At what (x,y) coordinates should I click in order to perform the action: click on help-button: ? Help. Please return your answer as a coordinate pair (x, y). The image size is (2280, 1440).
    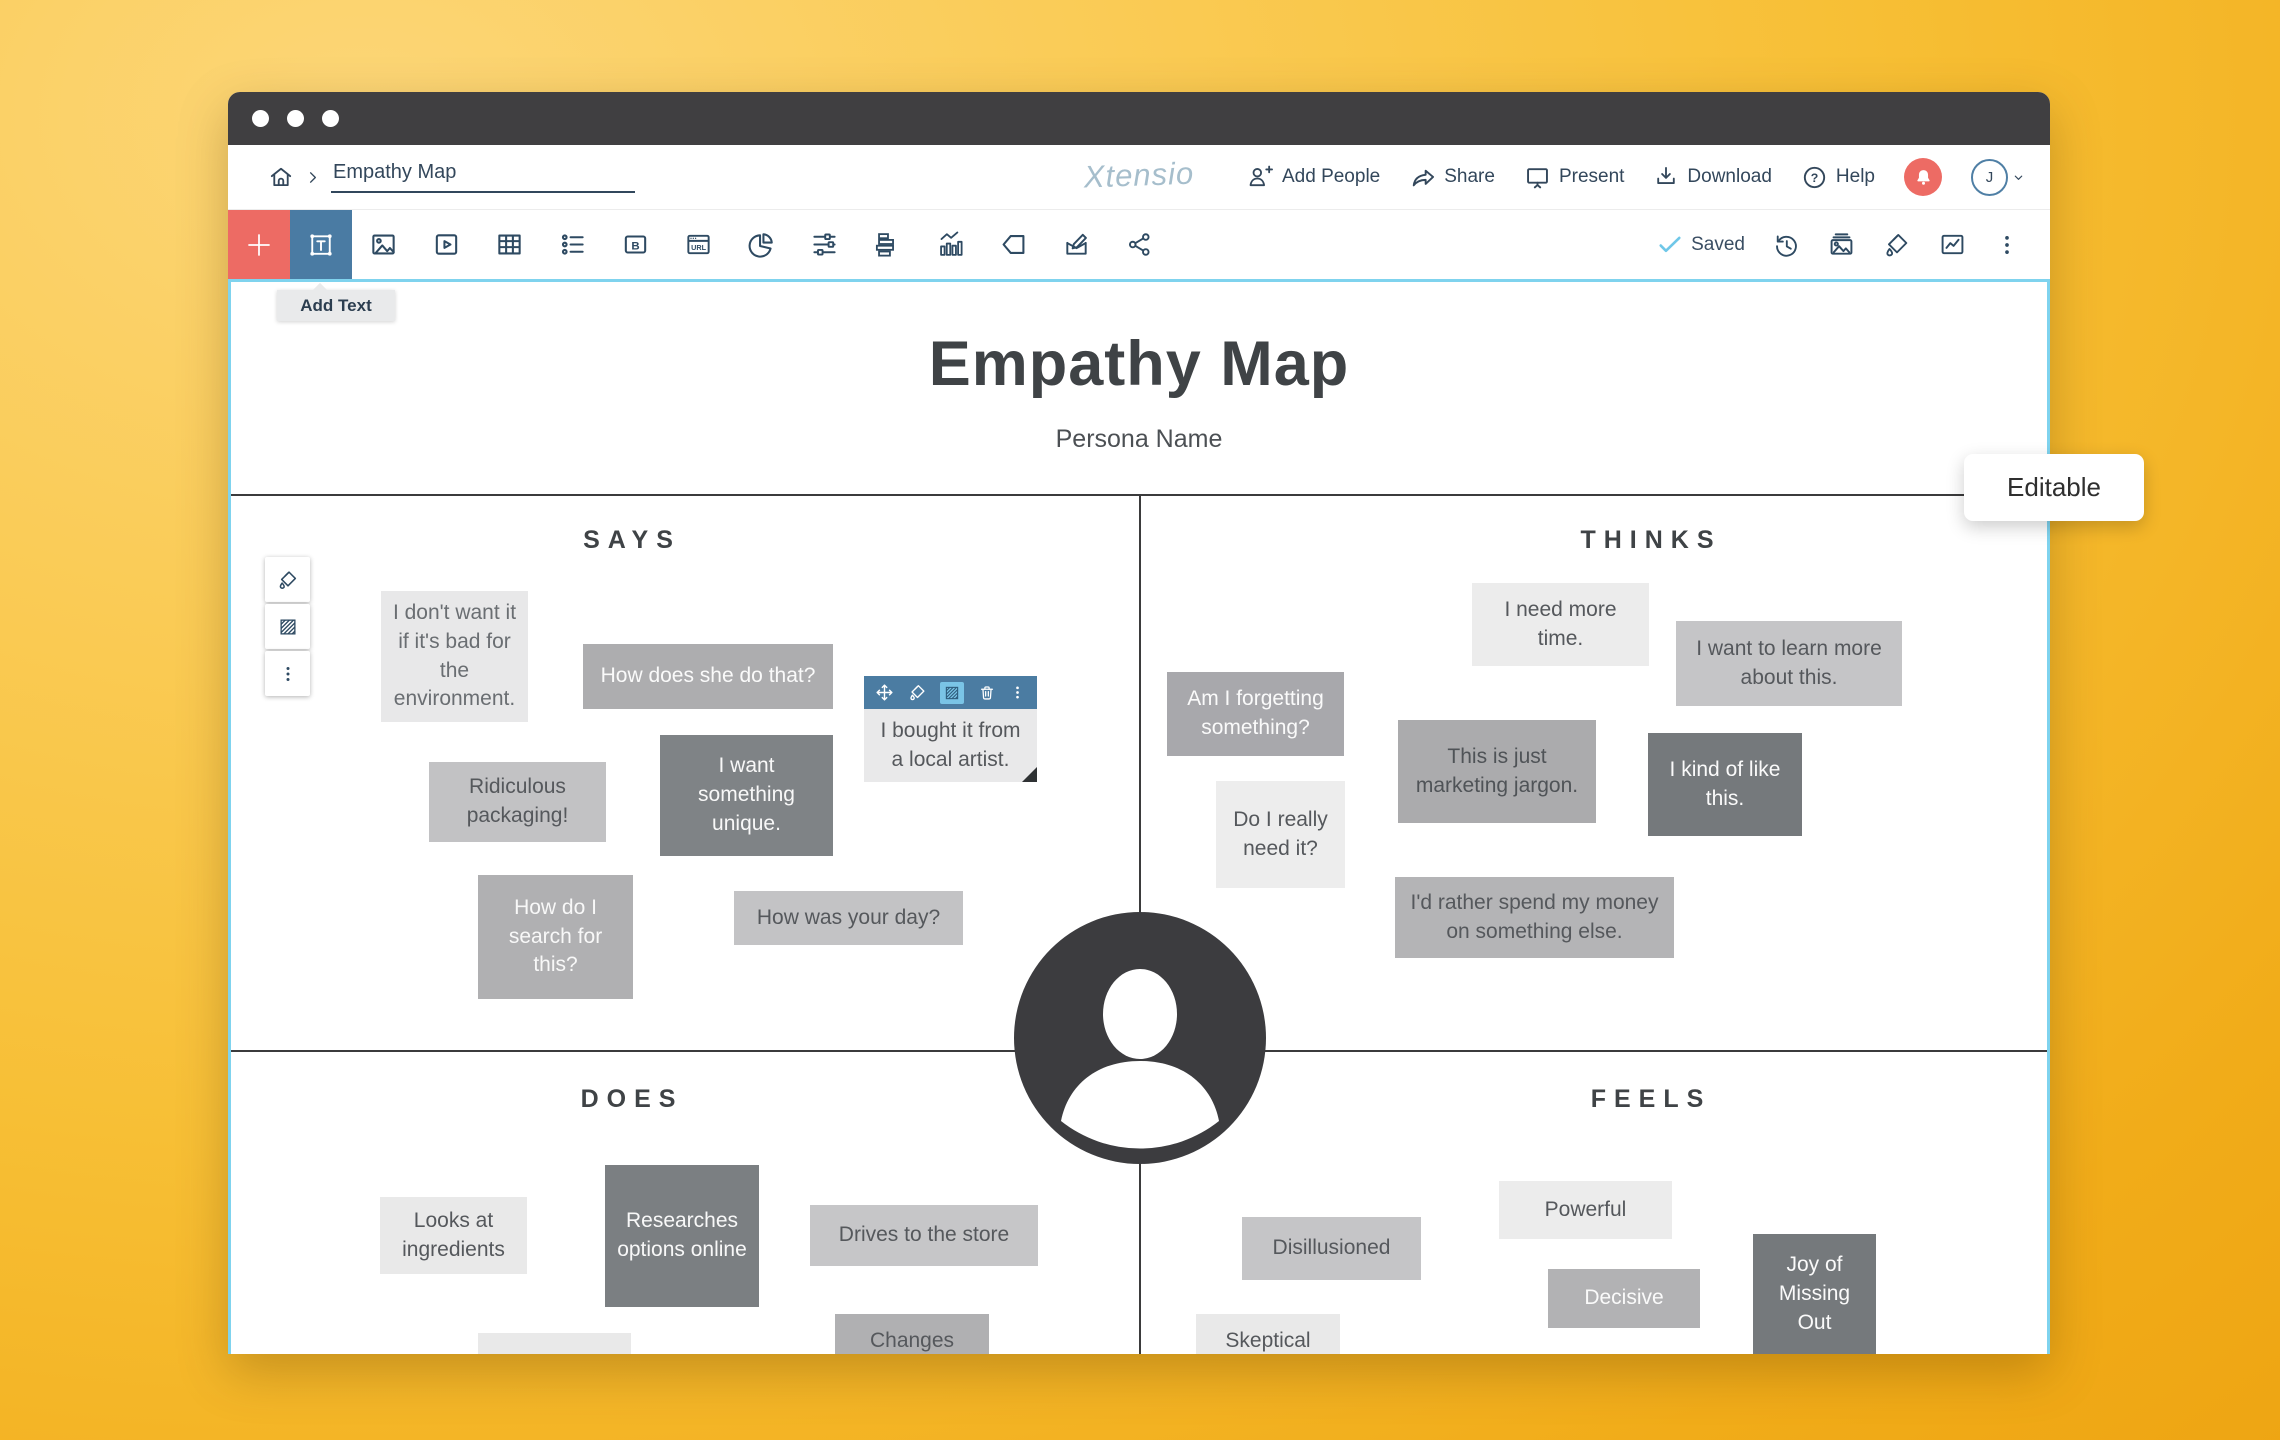
    Looking at the image, I should click on (1838, 177).